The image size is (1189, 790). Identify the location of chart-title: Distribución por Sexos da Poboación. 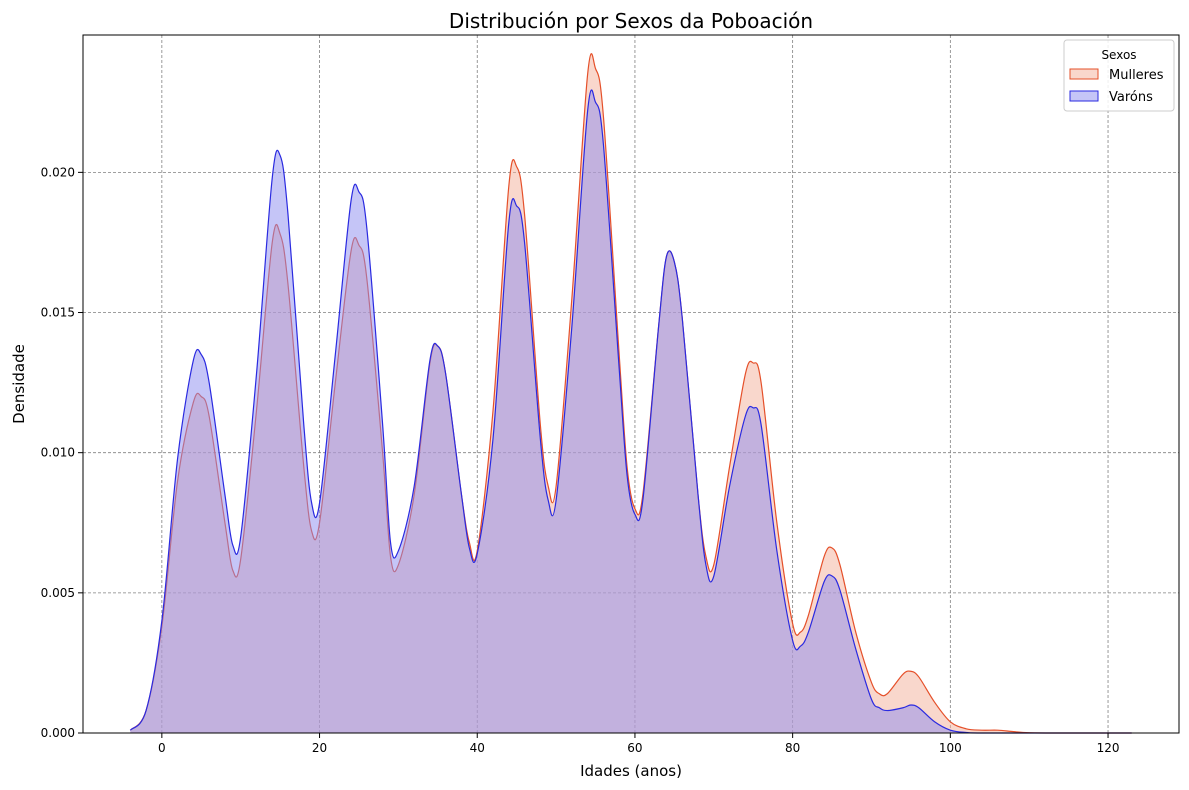
(631, 21).